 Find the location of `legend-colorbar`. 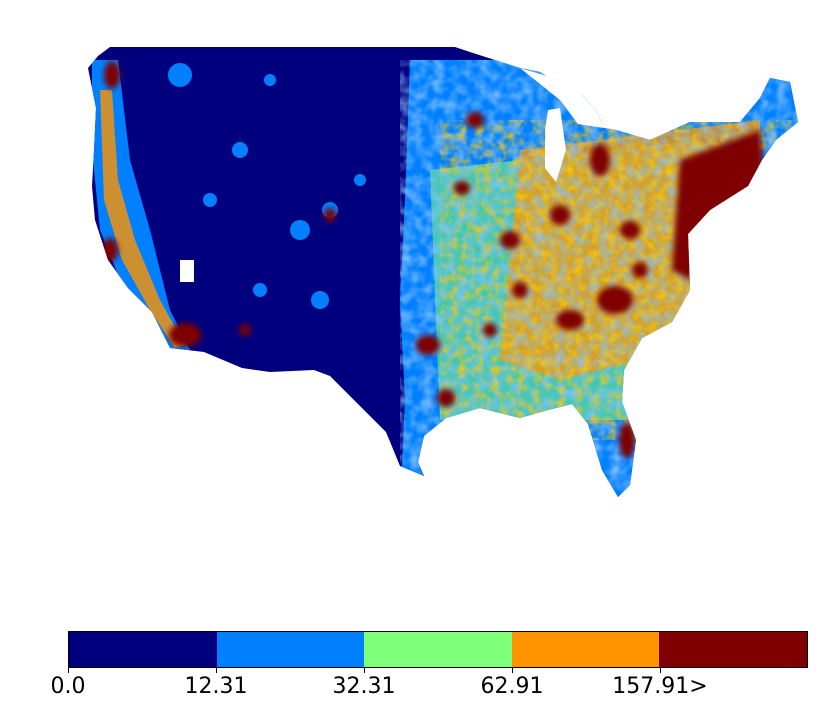

legend-colorbar is located at coordinates (438, 649).